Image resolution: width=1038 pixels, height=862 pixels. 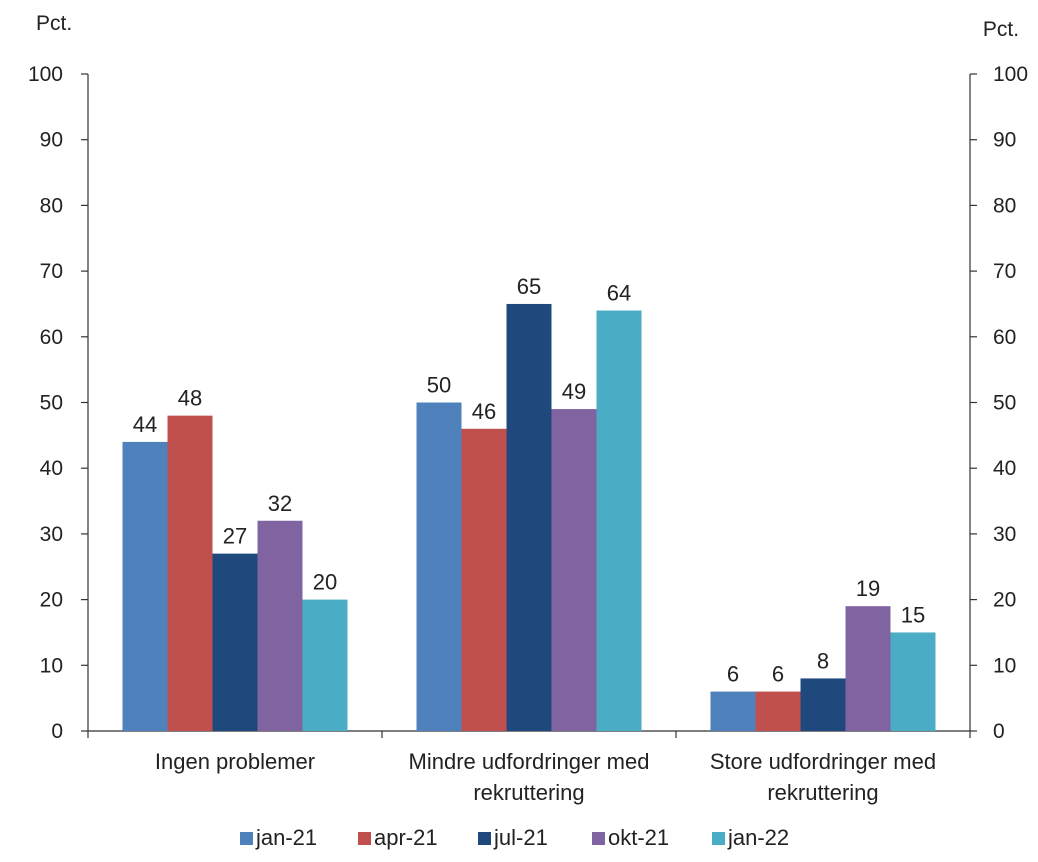 What do you see at coordinates (57, 731) in the screenshot?
I see `left-tick-label: 0` at bounding box center [57, 731].